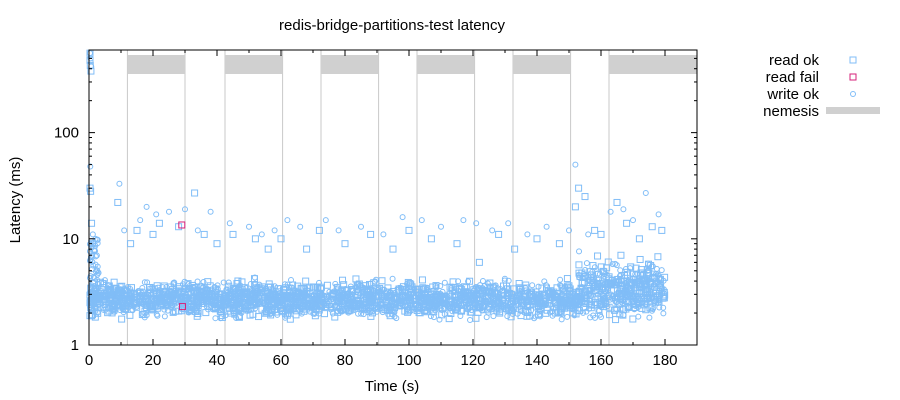  What do you see at coordinates (600, 360) in the screenshot?
I see `x-tick-label: 160` at bounding box center [600, 360].